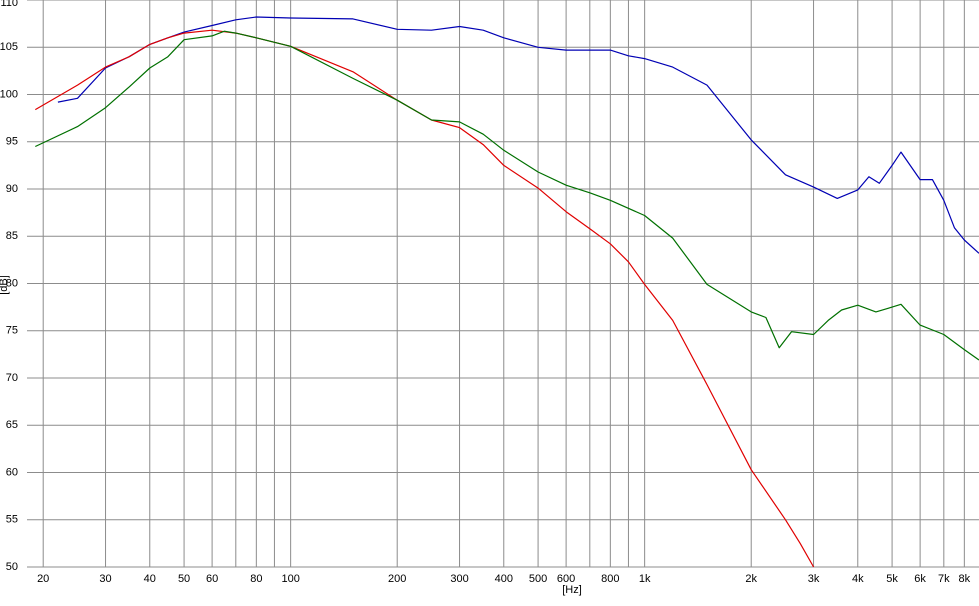  Describe the element at coordinates (12, 520) in the screenshot. I see `y-tick-label: 55` at that location.